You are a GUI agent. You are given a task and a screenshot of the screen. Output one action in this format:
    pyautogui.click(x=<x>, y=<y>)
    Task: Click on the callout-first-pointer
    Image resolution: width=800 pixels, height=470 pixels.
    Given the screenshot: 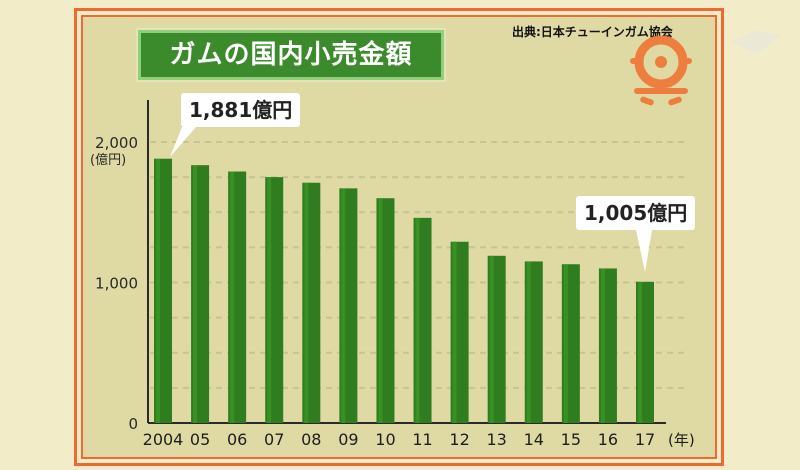 What is the action you would take?
    pyautogui.click(x=183, y=142)
    